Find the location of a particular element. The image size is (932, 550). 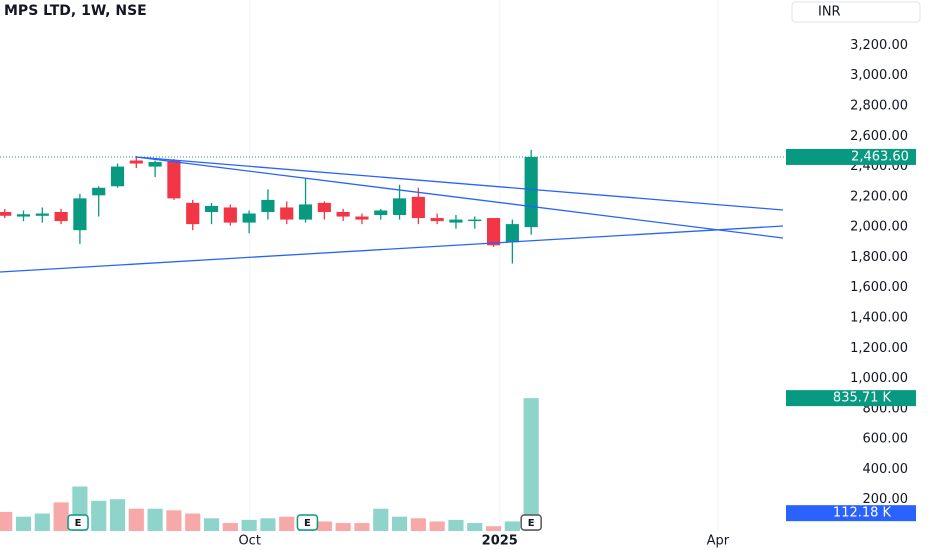

y-tick-label: 1,000.00 is located at coordinates (879, 378).